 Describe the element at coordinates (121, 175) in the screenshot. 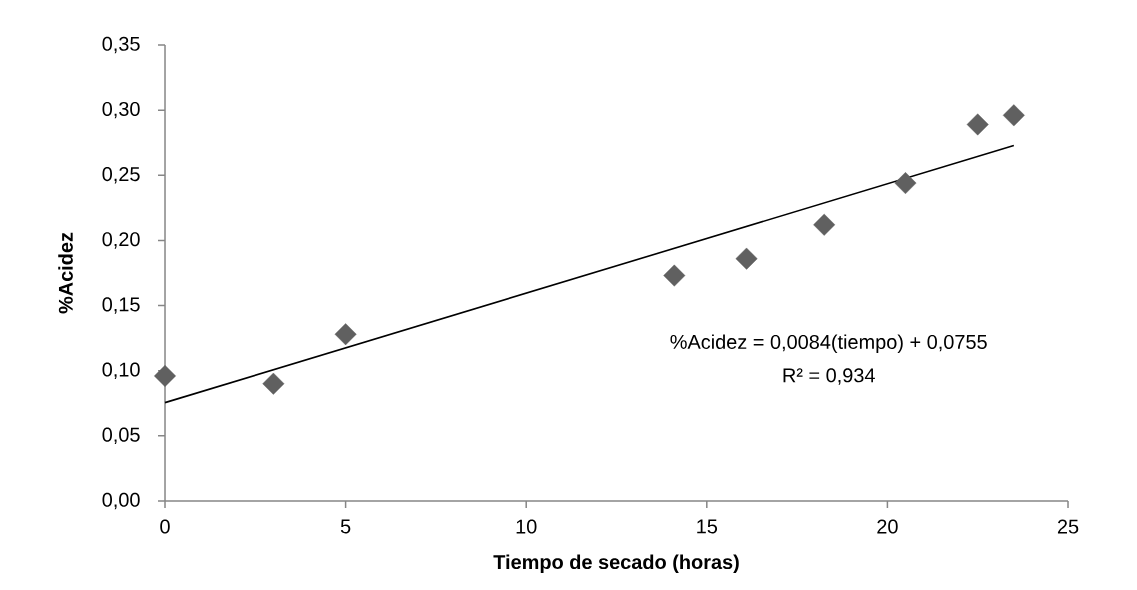

I see `y-tick-label: 0,25` at that location.